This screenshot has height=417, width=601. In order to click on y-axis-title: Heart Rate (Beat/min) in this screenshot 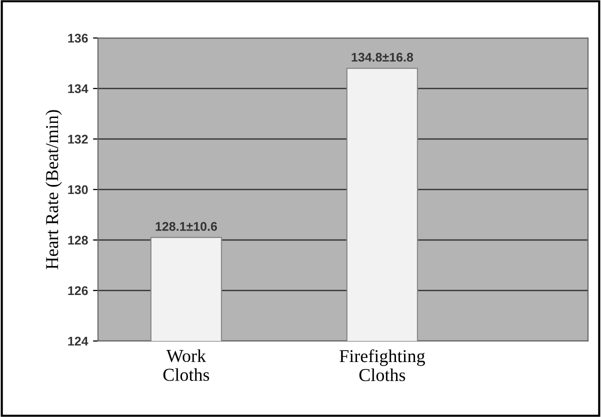, I will do `click(53, 190)`.